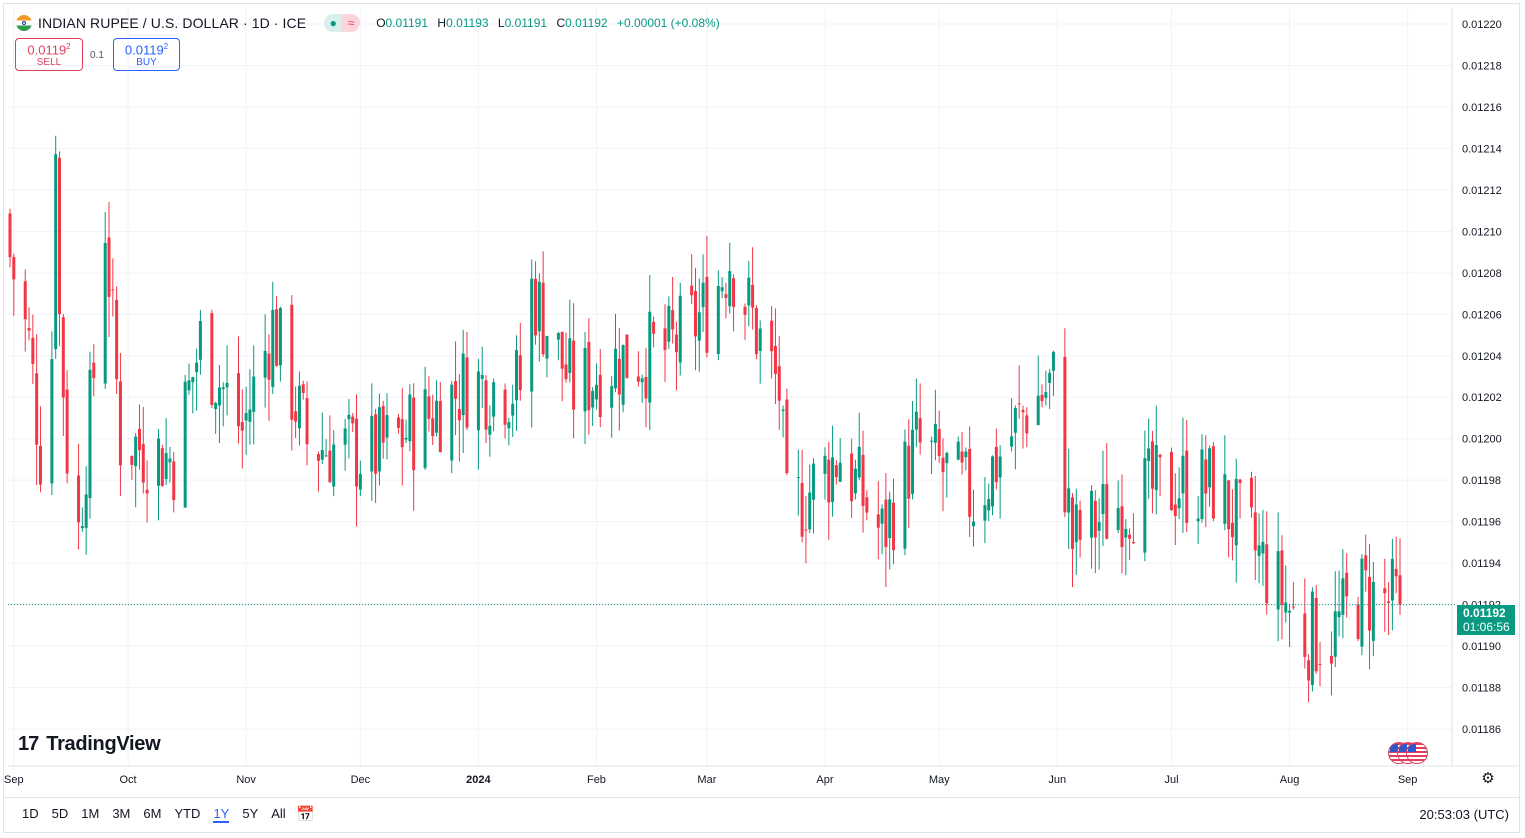 This screenshot has height=838, width=1525. Describe the element at coordinates (121, 813) in the screenshot. I see `range-3m: 3M` at that location.